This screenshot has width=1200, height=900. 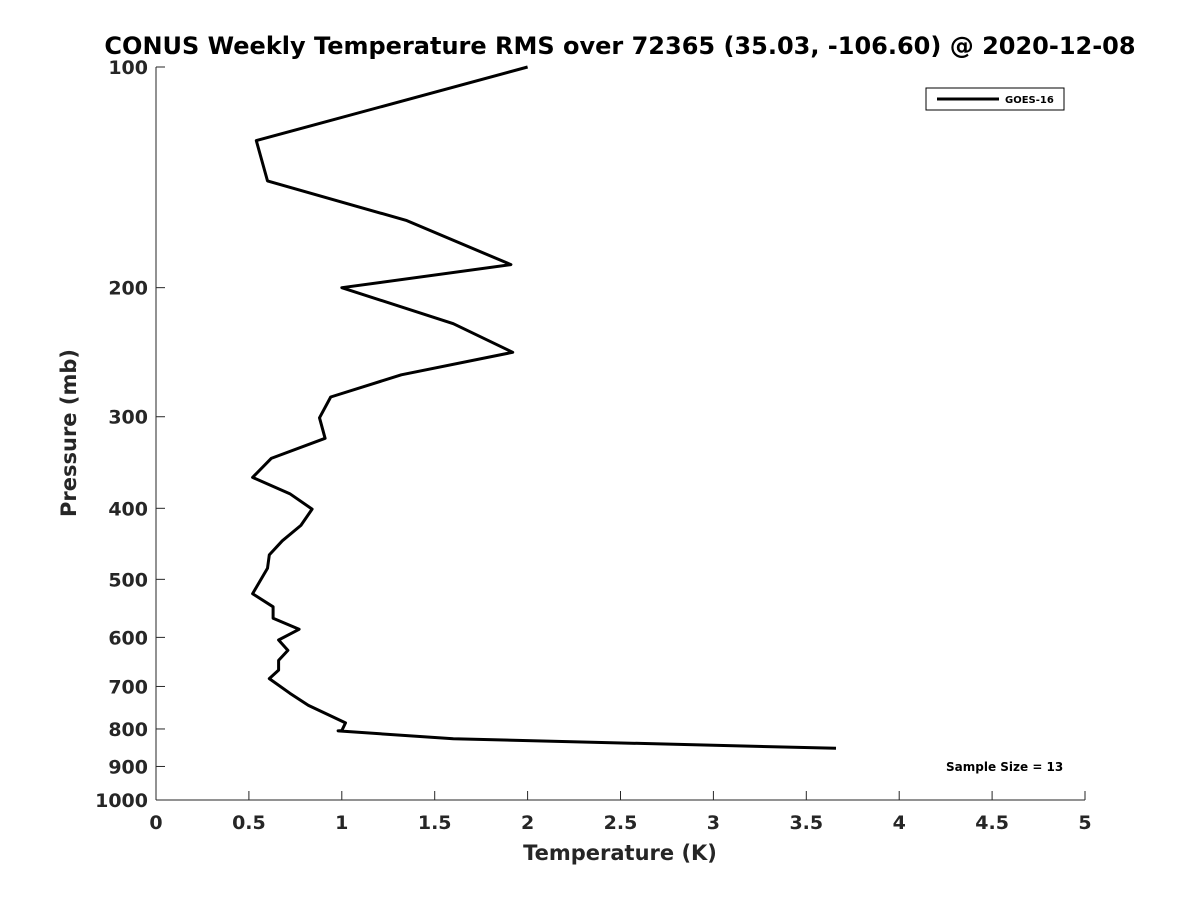 I want to click on x-tick-label: 0, so click(x=155, y=823).